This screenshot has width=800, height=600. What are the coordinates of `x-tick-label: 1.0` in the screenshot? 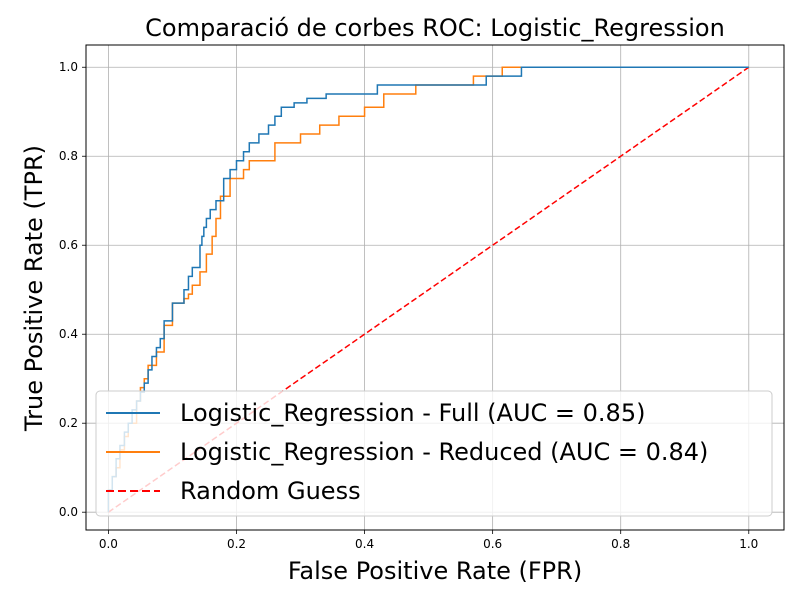 It's located at (748, 544).